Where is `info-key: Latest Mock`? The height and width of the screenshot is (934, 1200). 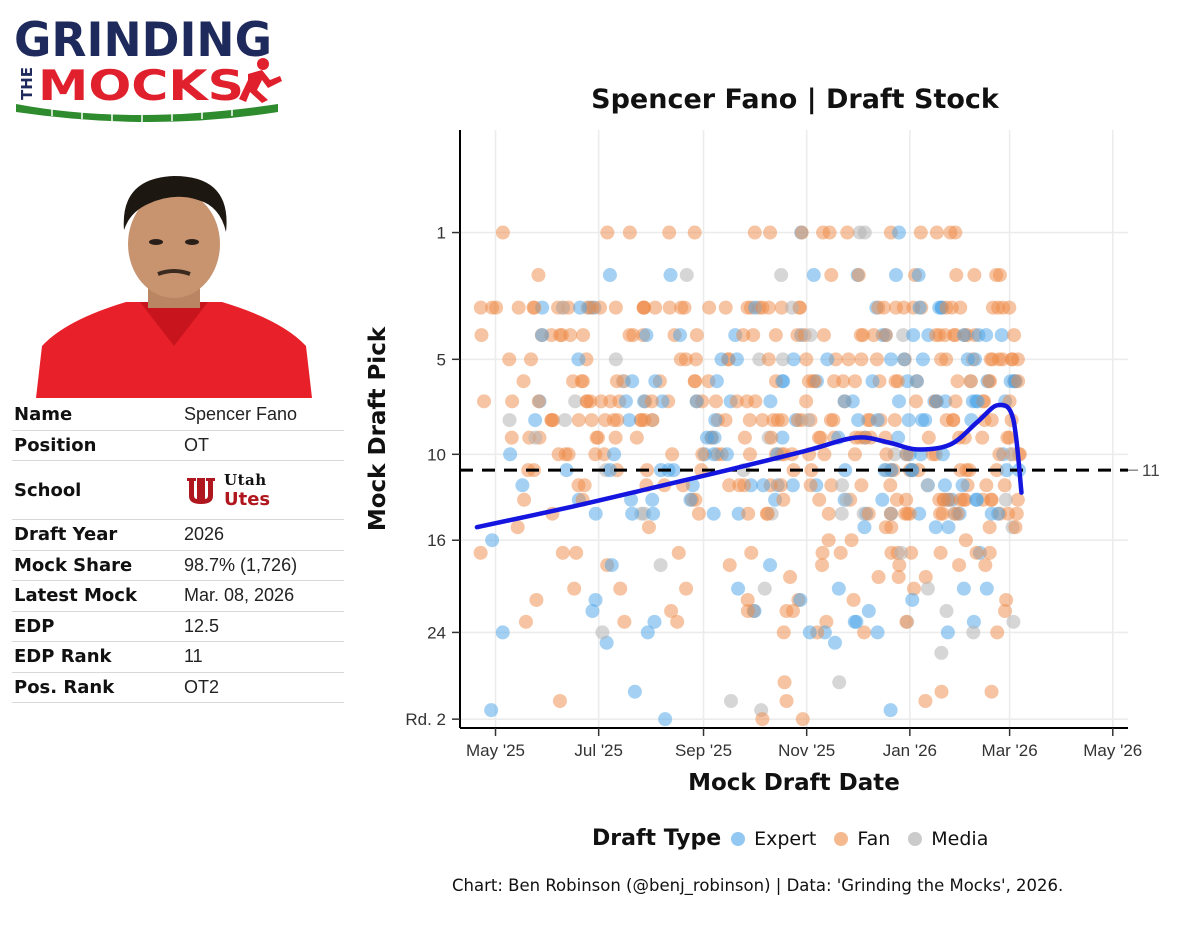
info-key: Latest Mock is located at coordinates (97, 596).